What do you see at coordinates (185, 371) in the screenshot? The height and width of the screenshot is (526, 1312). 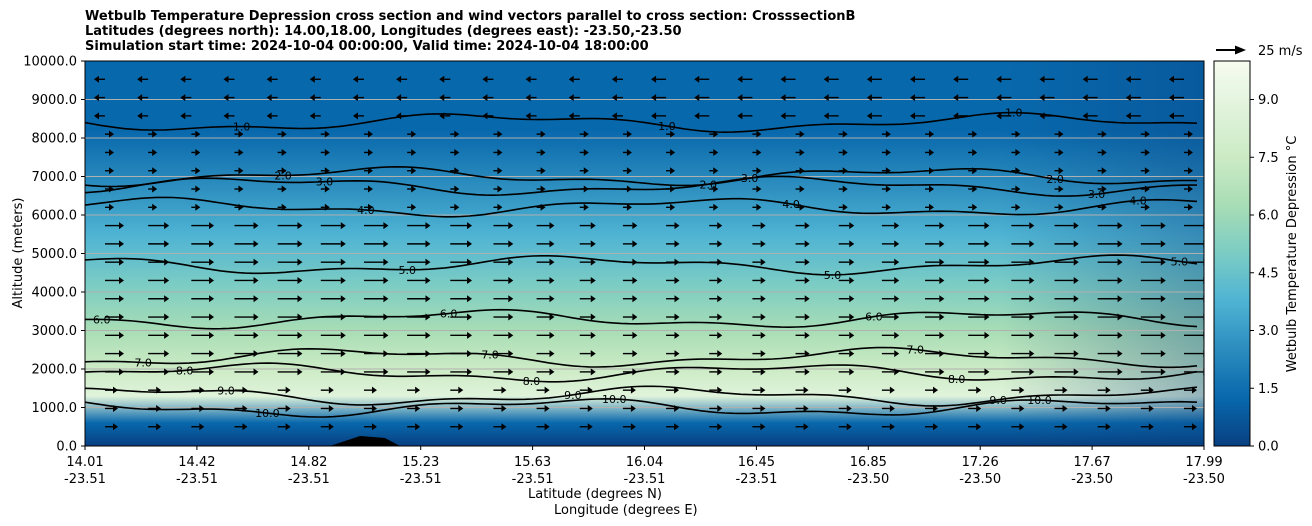 I see `contour-label: 8.0` at bounding box center [185, 371].